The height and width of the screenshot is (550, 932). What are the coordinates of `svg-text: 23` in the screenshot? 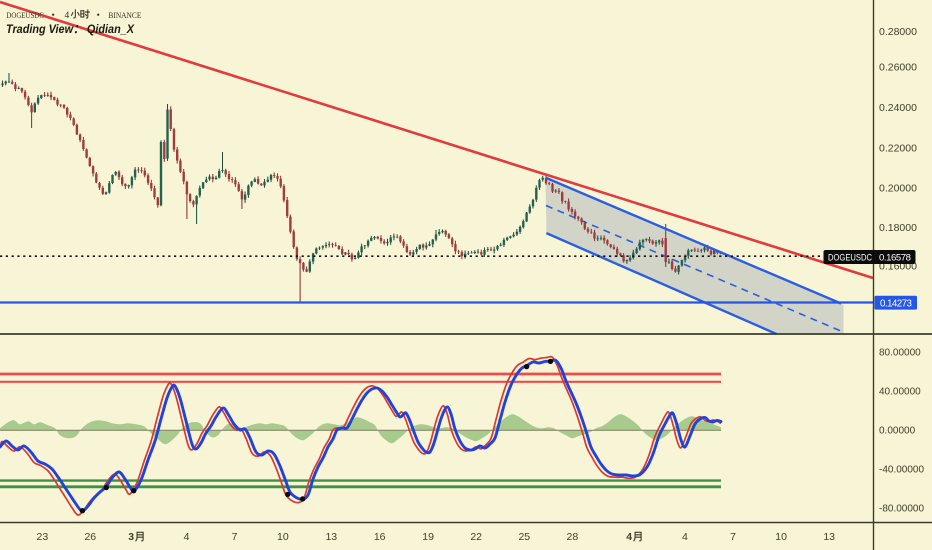 It's located at (43, 537).